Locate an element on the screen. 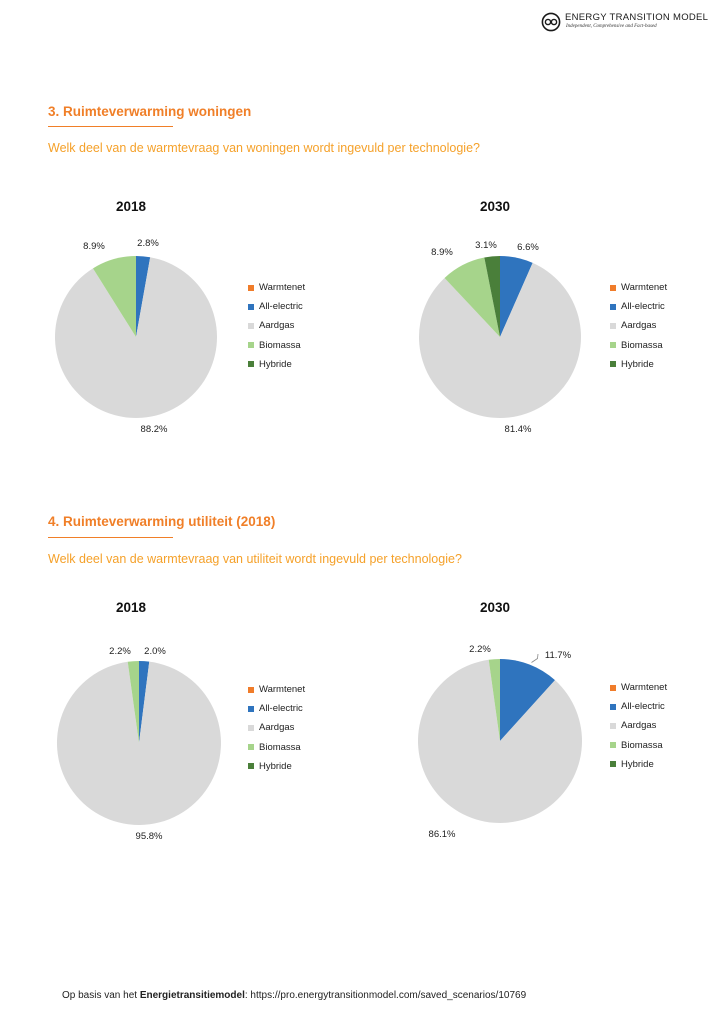 The height and width of the screenshot is (1024, 709). pie-data-label: 88.2% is located at coordinates (154, 429).